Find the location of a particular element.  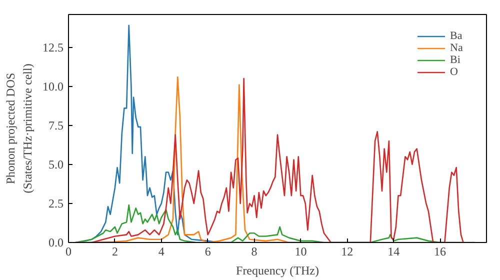

x-tick-label: 2 is located at coordinates (115, 251).